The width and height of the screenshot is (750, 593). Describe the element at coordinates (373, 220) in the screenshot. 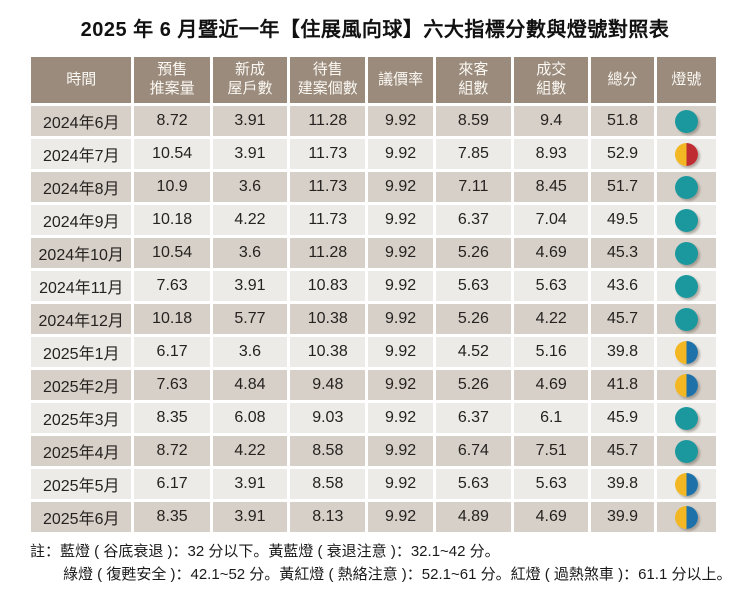

I see `table-row: 2024年9月 10.18 4.22 11.73 9.92 6.37 7.04 49.5` at that location.